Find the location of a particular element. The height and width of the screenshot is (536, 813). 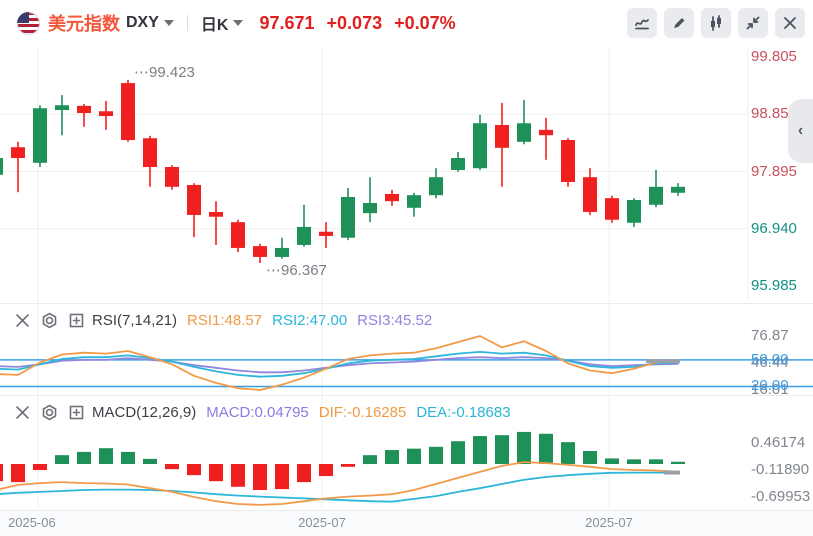

chart-toolbar is located at coordinates (716, 23).